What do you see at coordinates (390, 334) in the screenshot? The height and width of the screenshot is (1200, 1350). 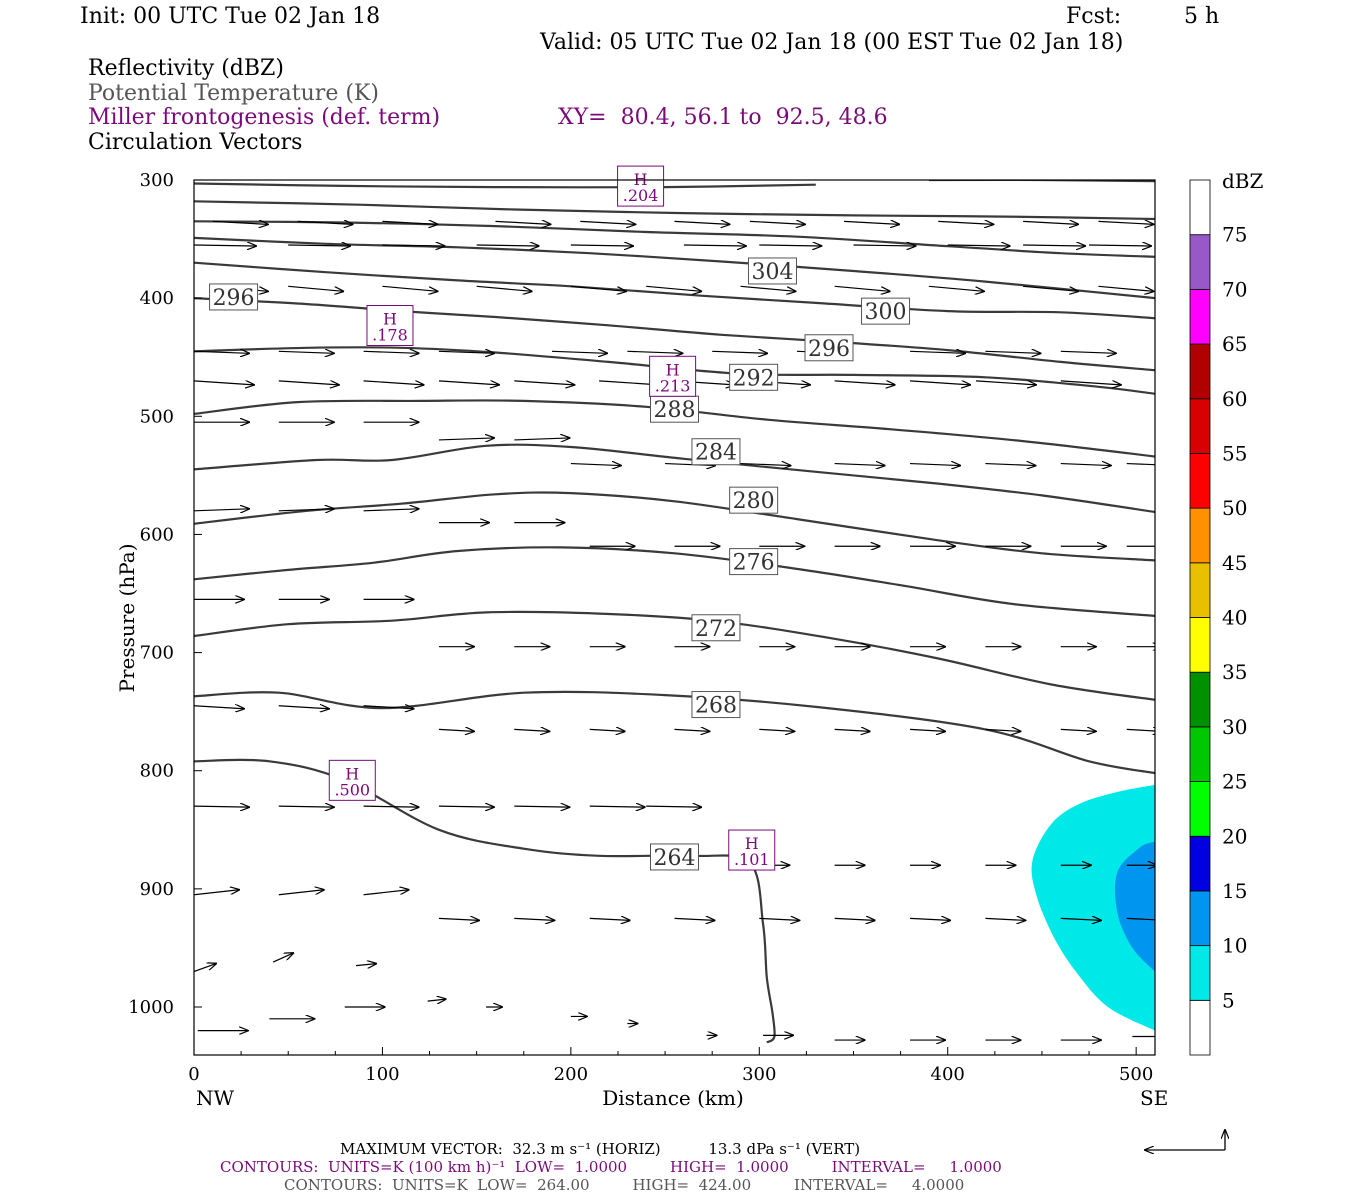 I see `frontogenesis-value: .178` at bounding box center [390, 334].